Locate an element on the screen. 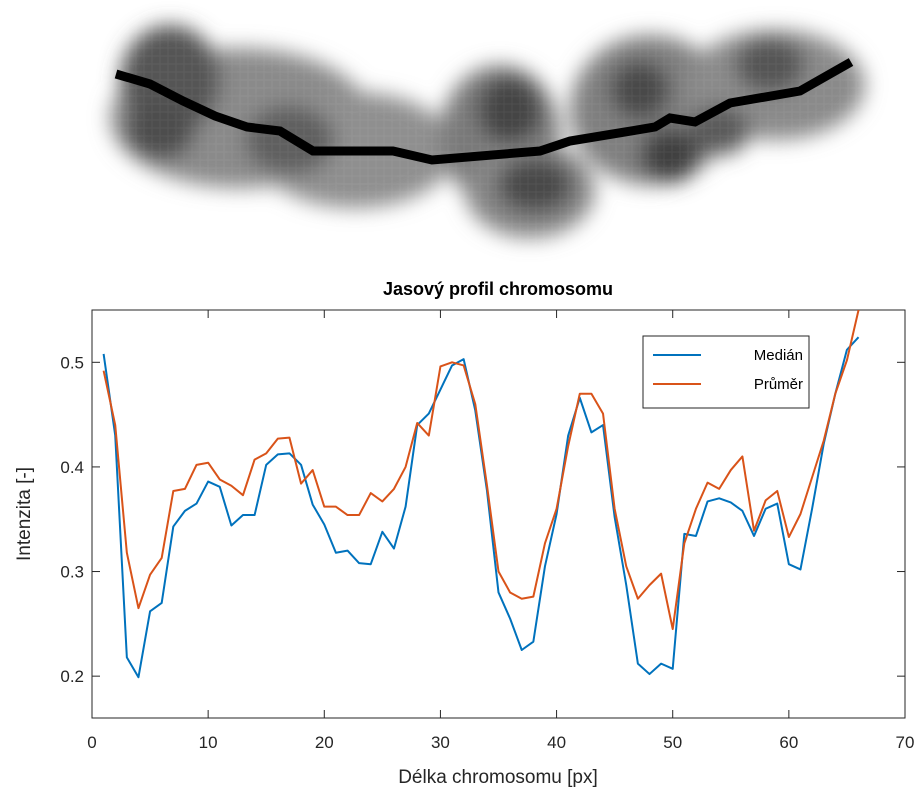 The width and height of the screenshot is (919, 794). x-tick-label: 30 is located at coordinates (440, 742).